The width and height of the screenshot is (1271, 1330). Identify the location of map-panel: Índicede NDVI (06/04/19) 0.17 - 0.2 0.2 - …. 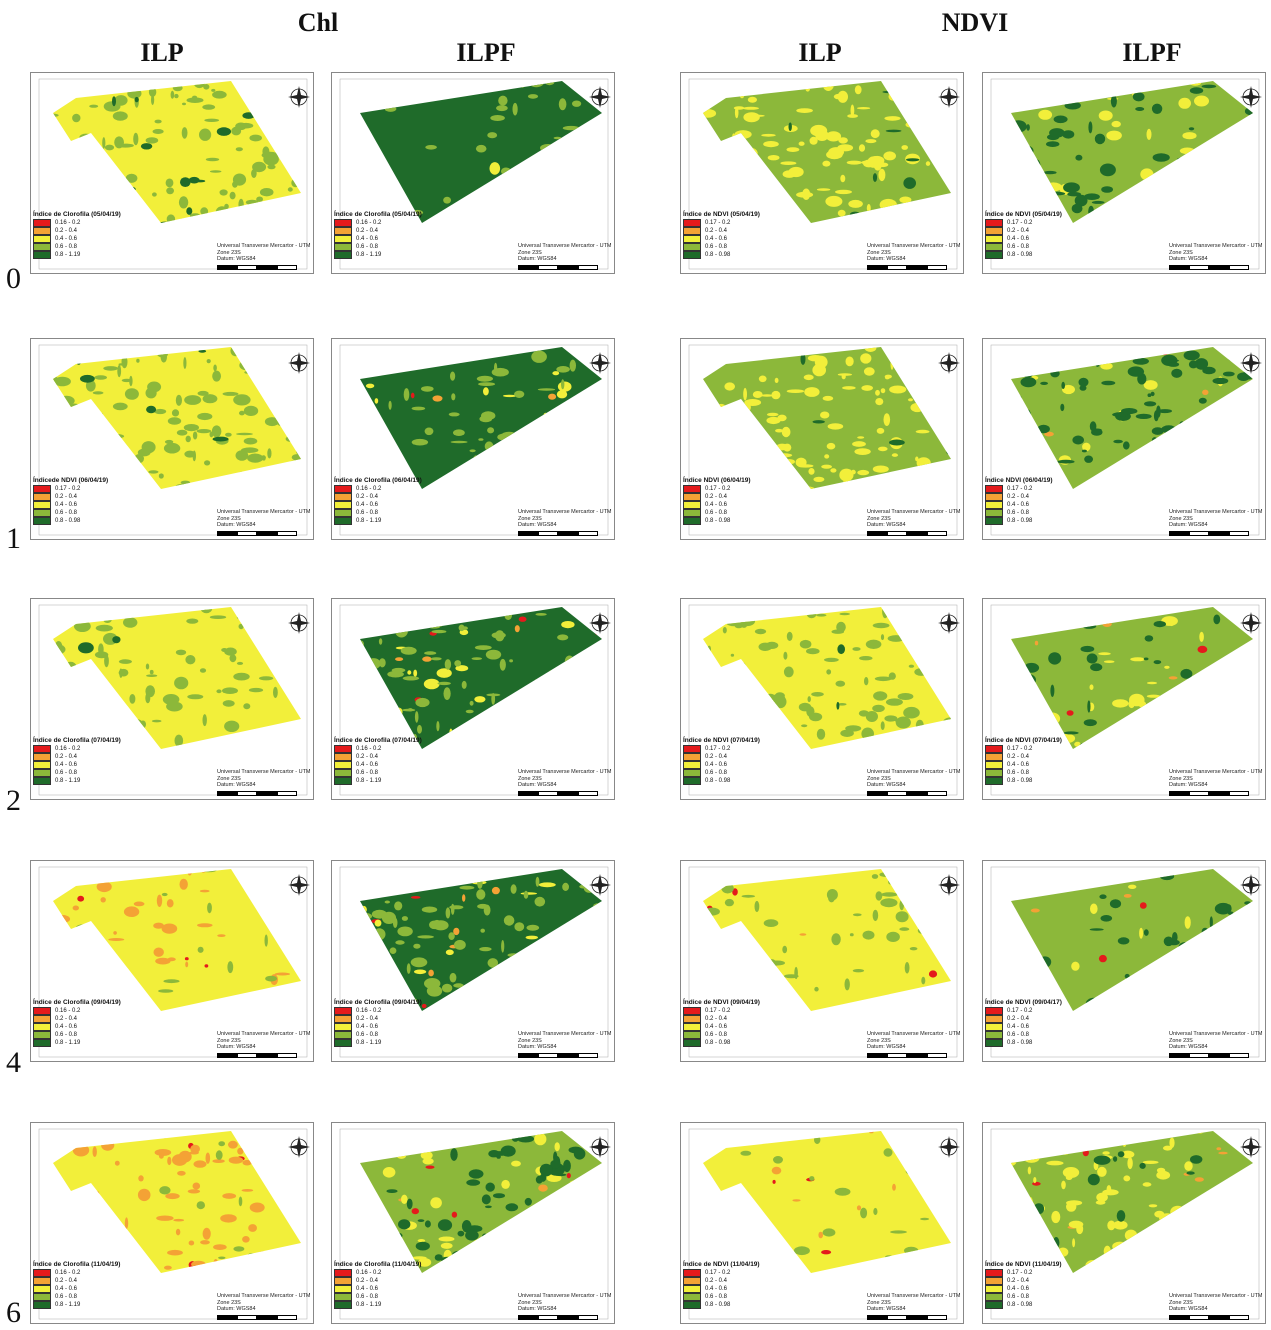
(172, 439).